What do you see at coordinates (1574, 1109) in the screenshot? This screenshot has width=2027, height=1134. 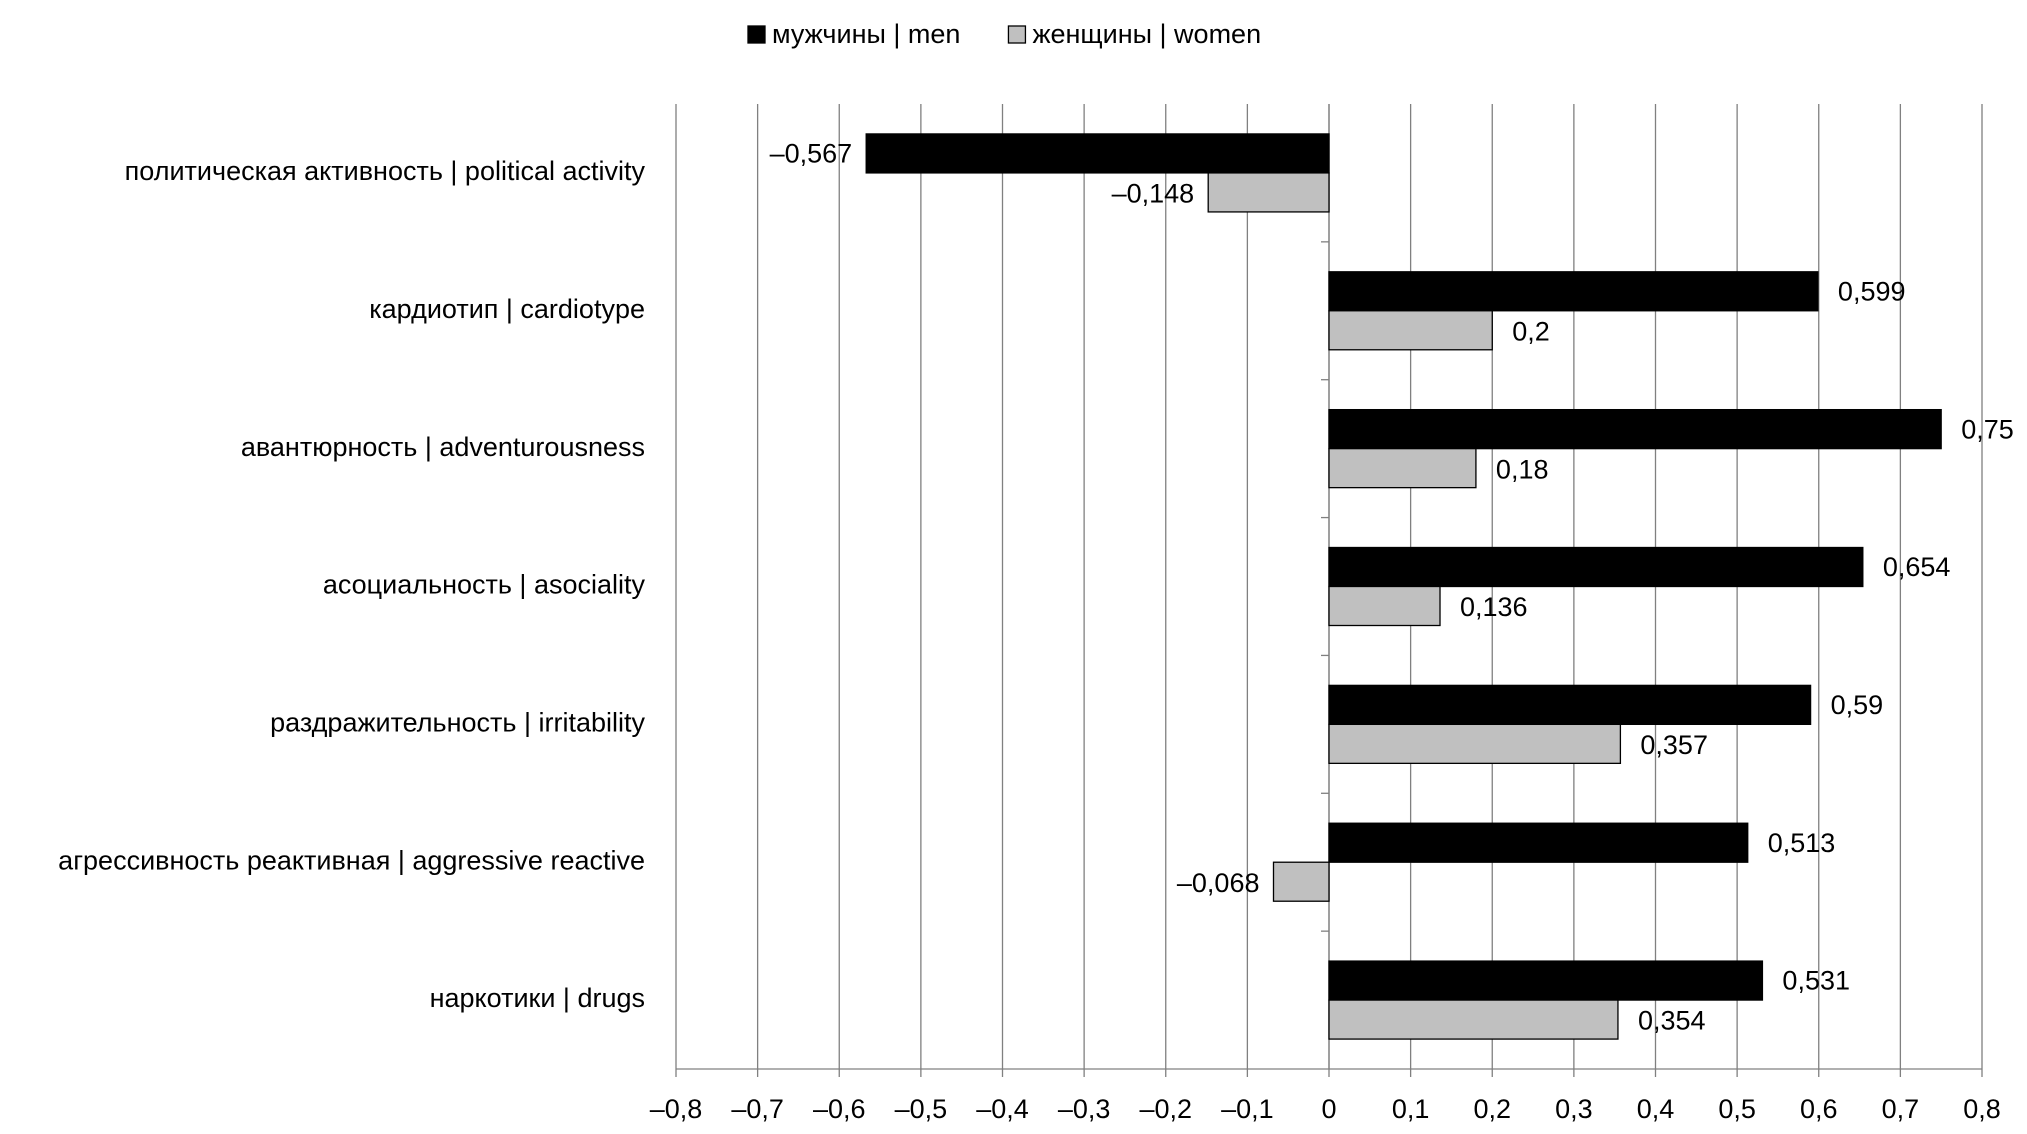 I see `x-tick-label: 0,3` at bounding box center [1574, 1109].